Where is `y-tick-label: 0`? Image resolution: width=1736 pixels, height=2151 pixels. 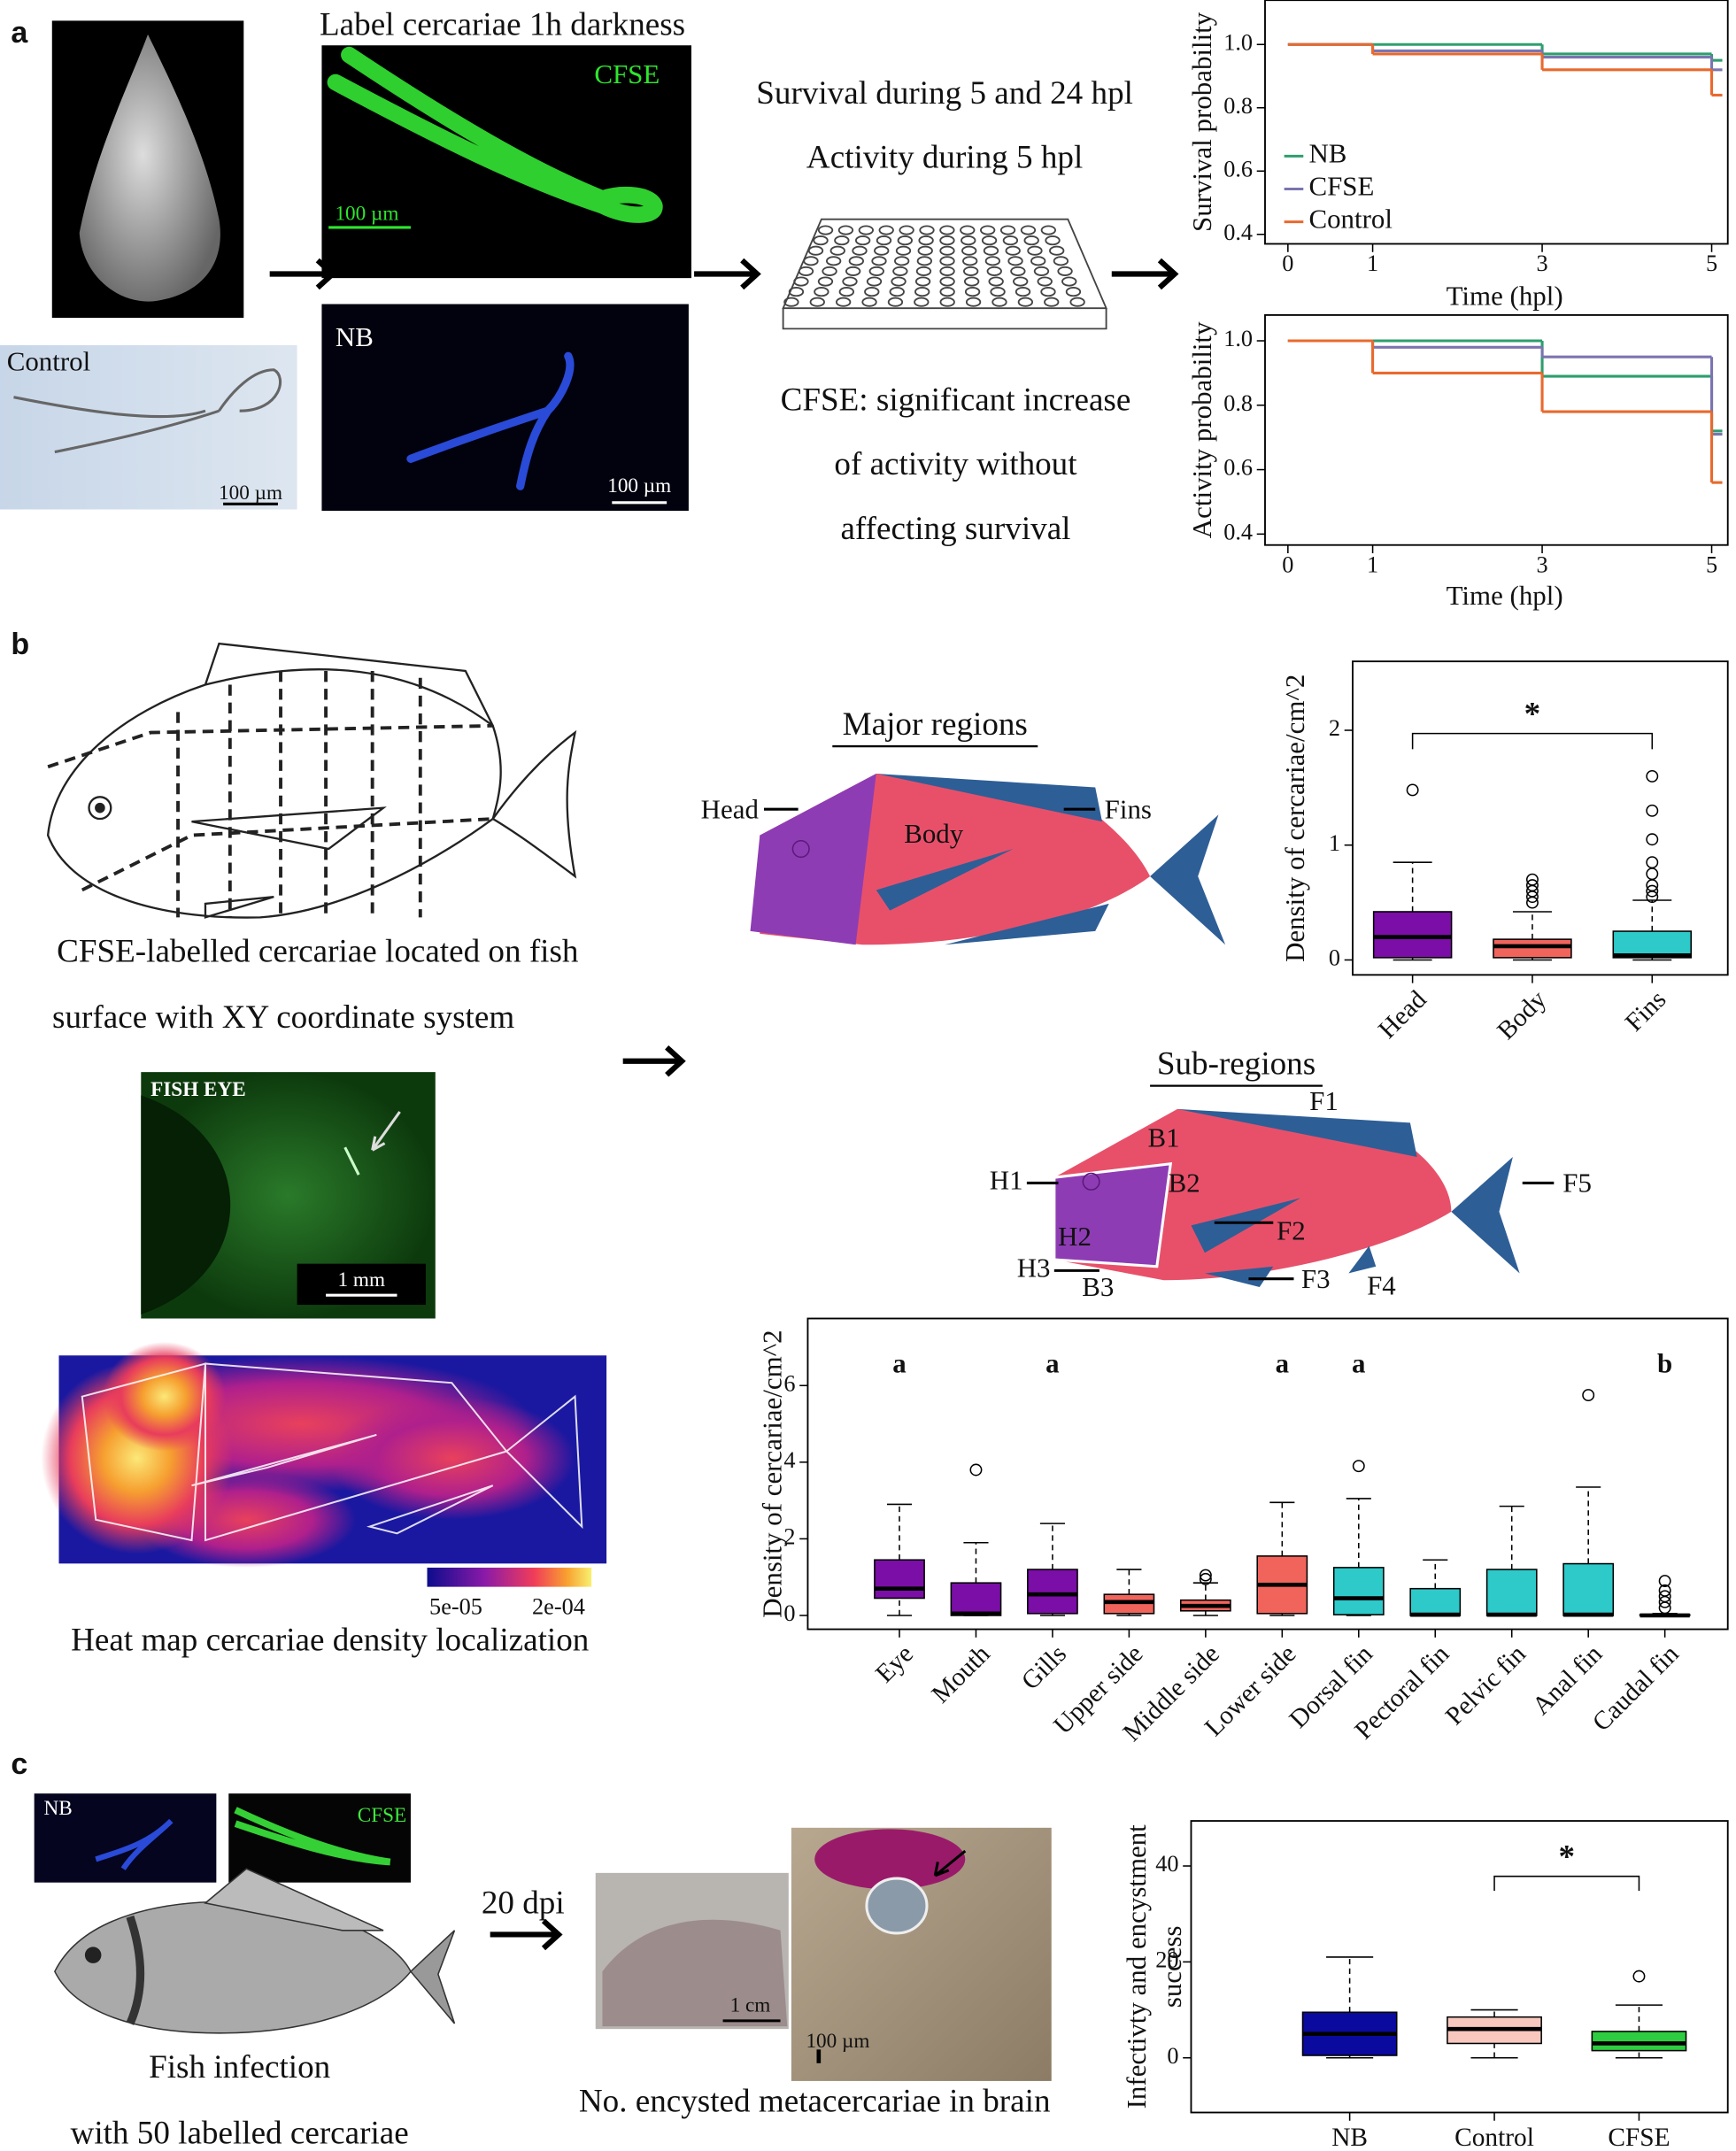
y-tick-label: 0 is located at coordinates (1173, 2056).